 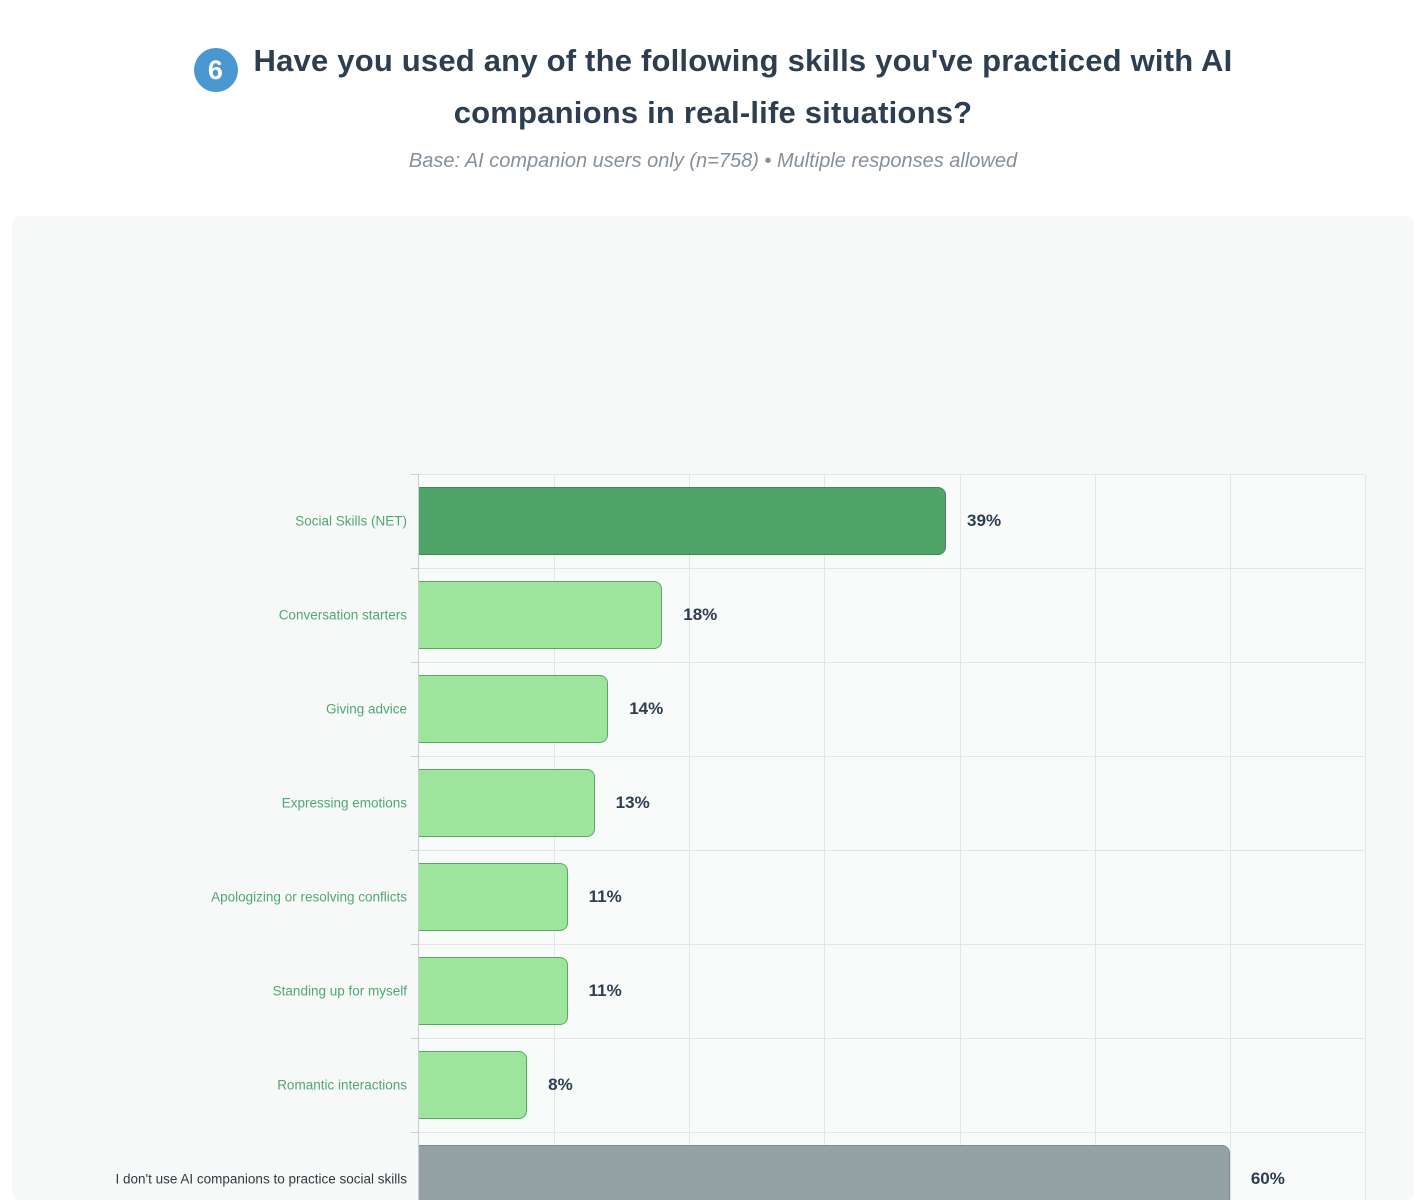 I want to click on value-label: 14%, so click(x=646, y=708).